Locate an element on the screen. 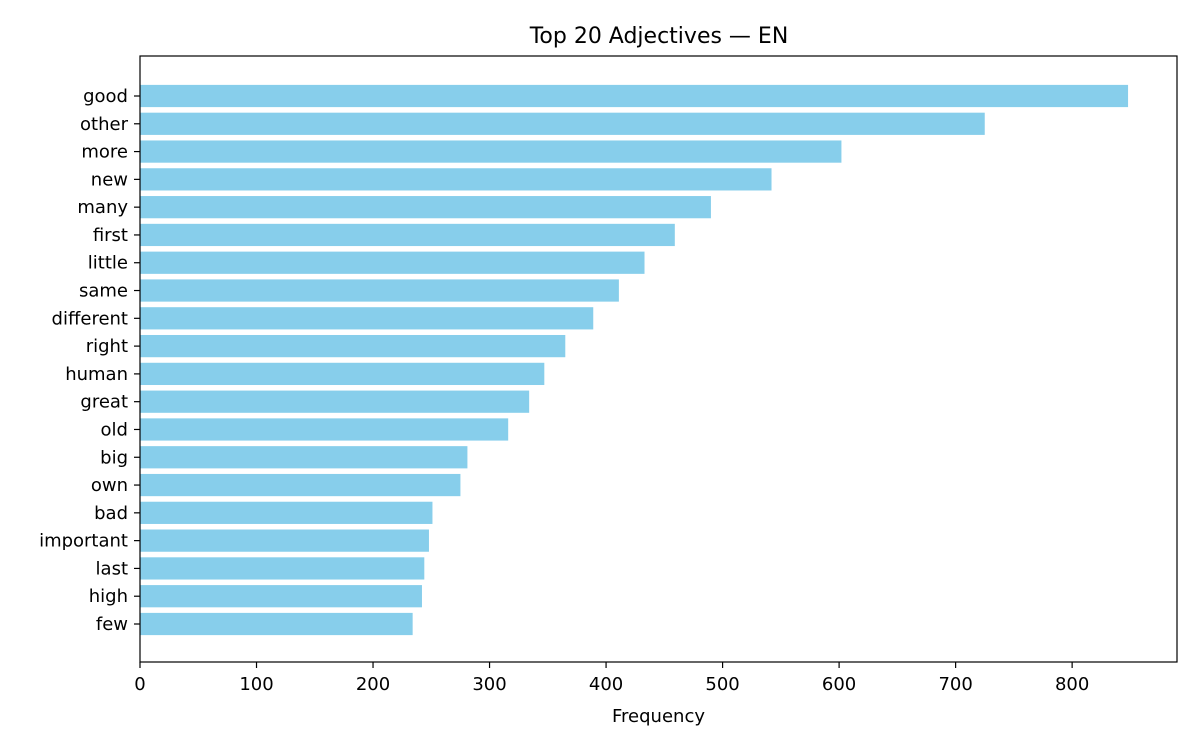 The width and height of the screenshot is (1200, 754). y-tick-label: high is located at coordinates (108, 596).